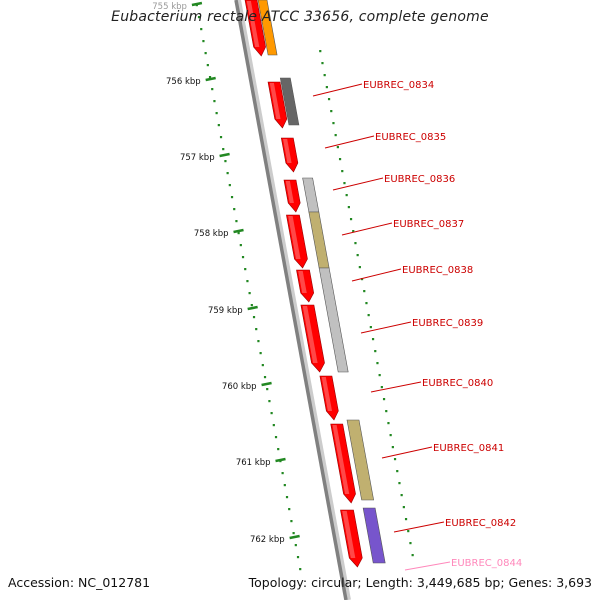 The height and width of the screenshot is (600, 600). What do you see at coordinates (287, 151) in the screenshot?
I see `cds-arrow-2-highlight` at bounding box center [287, 151].